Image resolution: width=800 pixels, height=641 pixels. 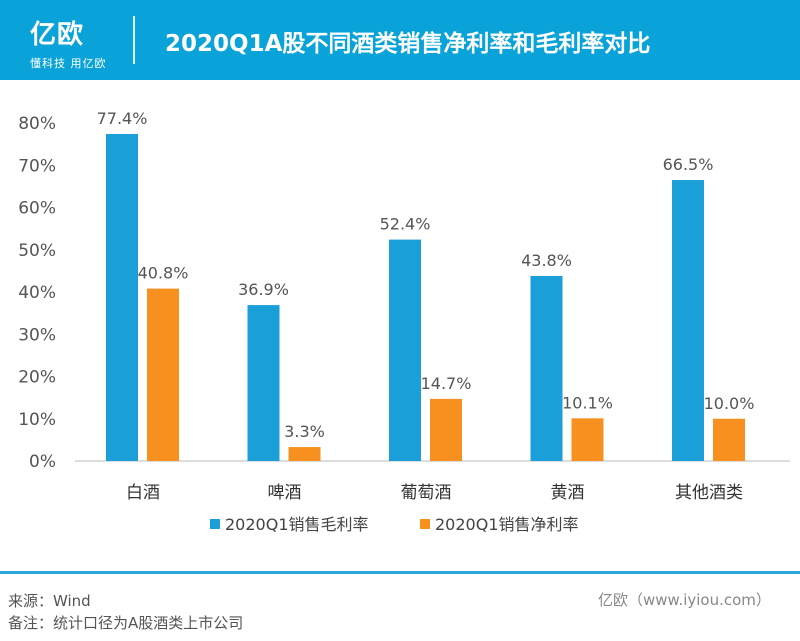 What do you see at coordinates (405, 224) in the screenshot?
I see `data-label: 52.4%` at bounding box center [405, 224].